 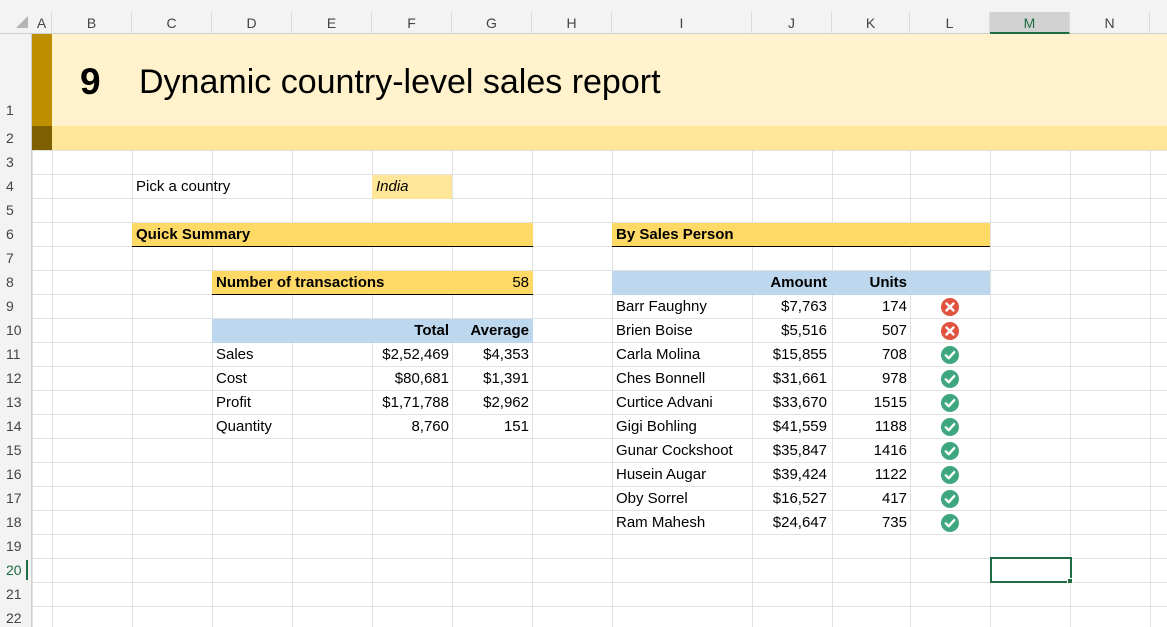 I want to click on title-accent, so click(x=42, y=80).